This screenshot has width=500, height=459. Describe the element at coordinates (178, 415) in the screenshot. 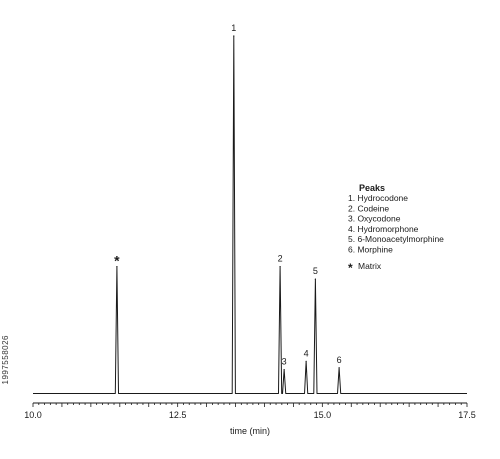

I see `x-tick-label: 12.5` at that location.